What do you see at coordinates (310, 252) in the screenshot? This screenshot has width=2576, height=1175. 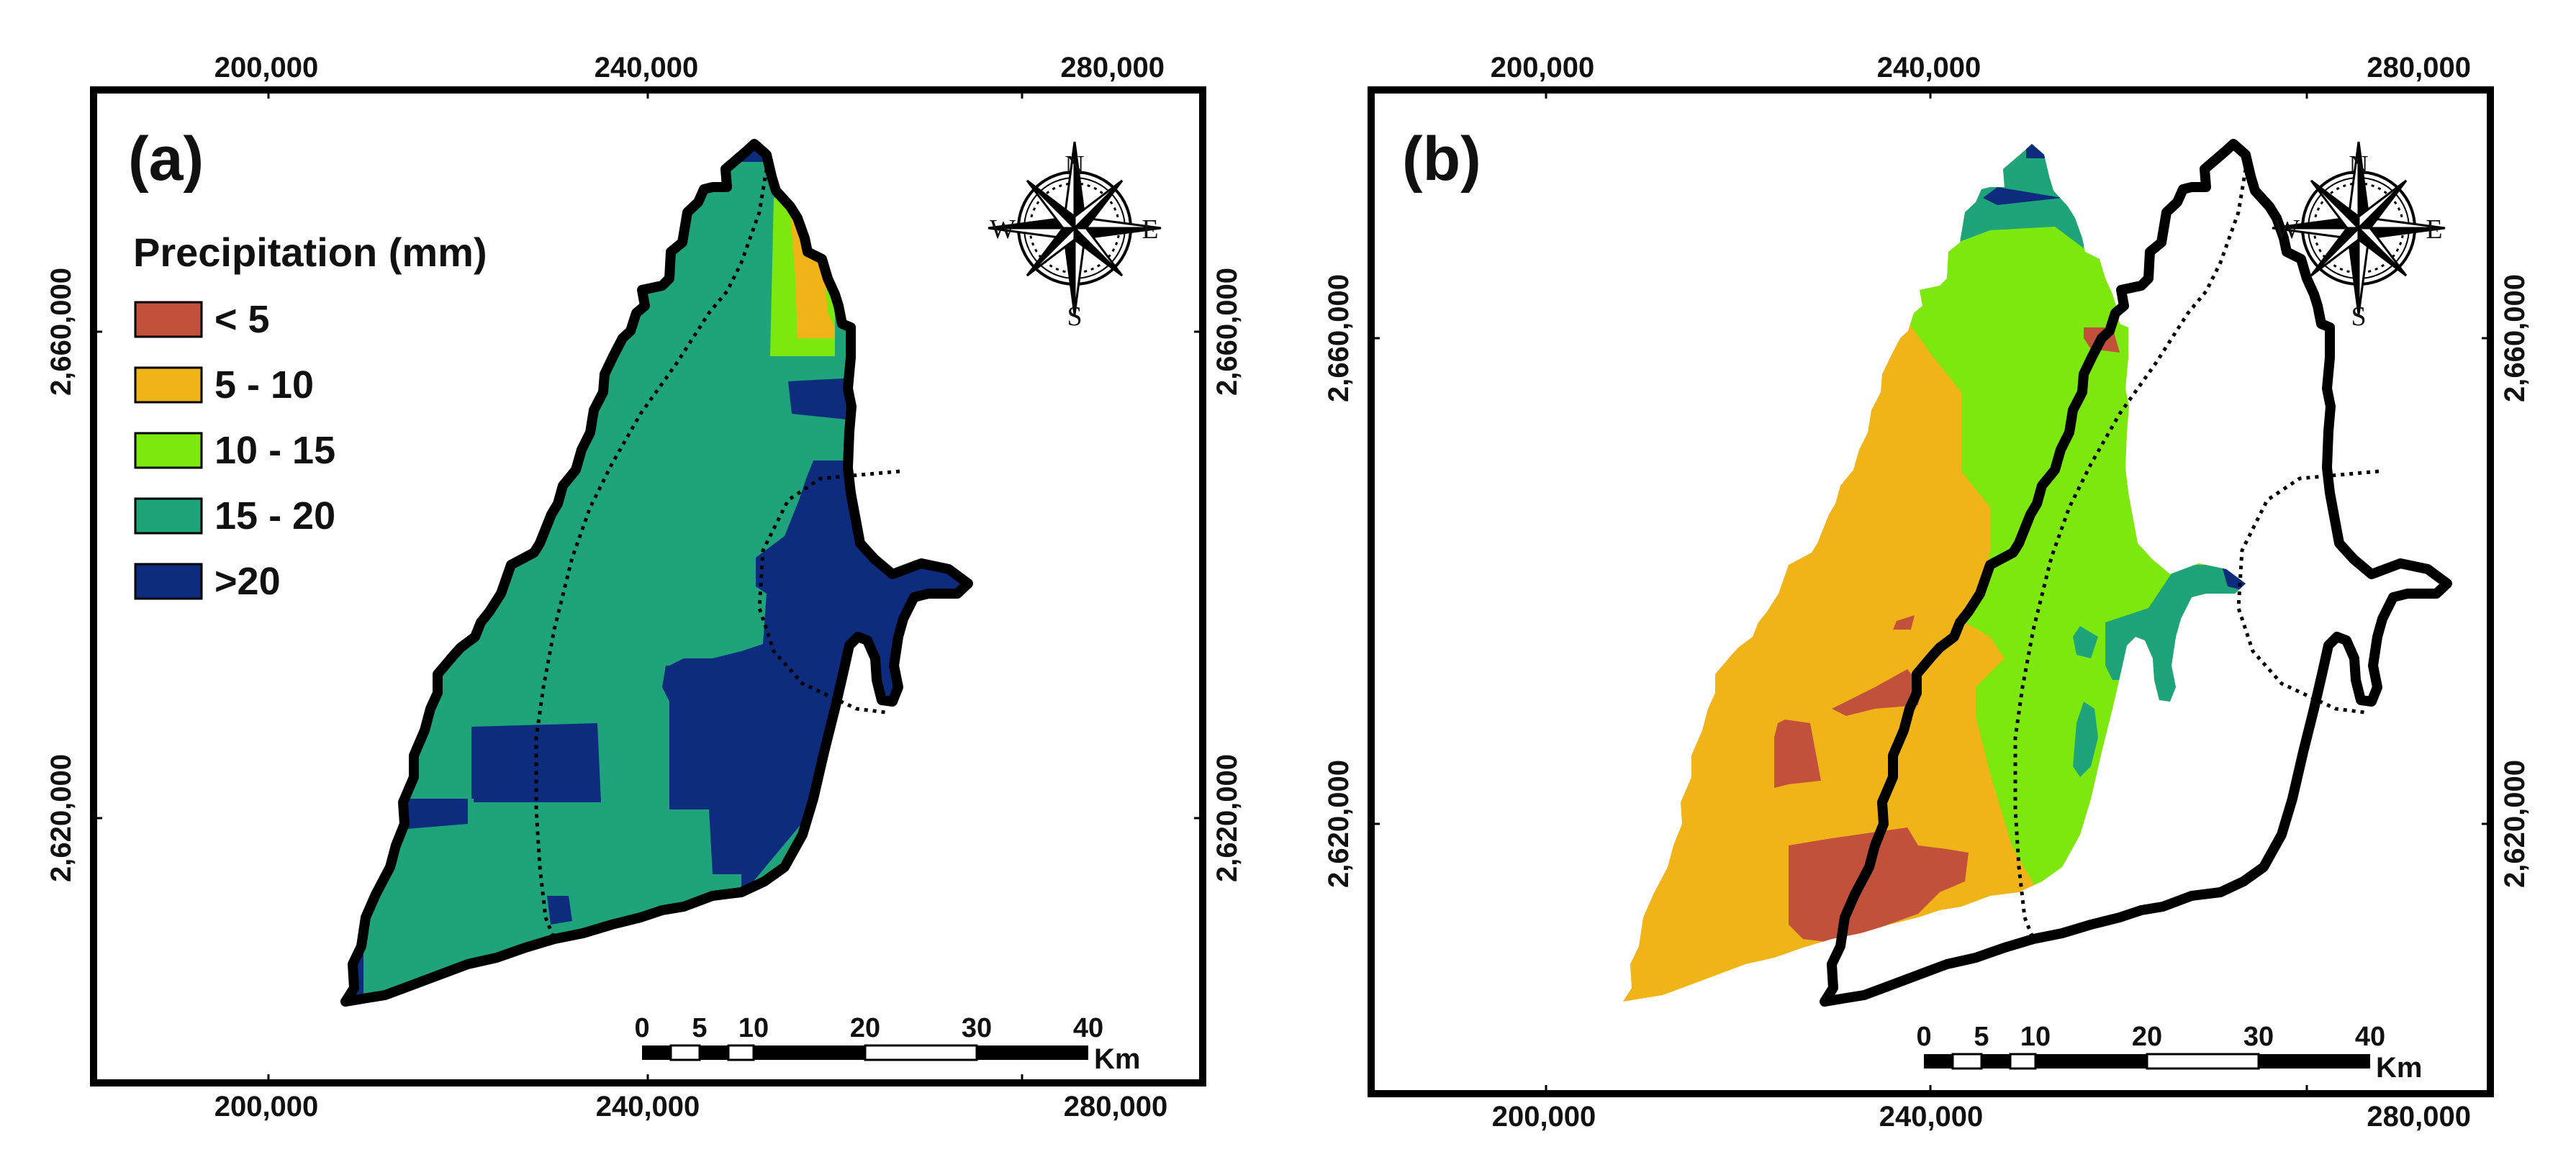 I see `legend-title: Precipitation (mm)` at bounding box center [310, 252].